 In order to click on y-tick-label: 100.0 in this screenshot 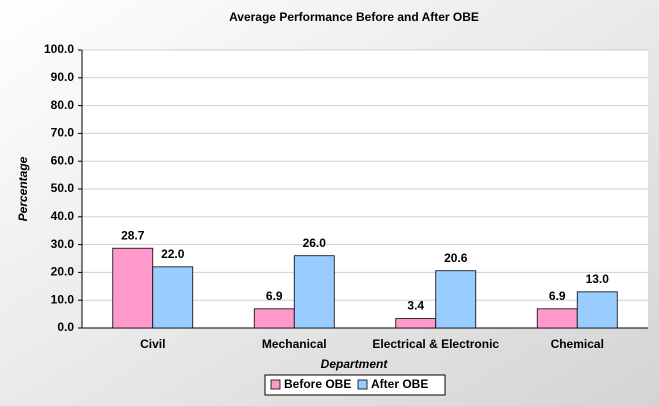, I will do `click(59, 49)`.